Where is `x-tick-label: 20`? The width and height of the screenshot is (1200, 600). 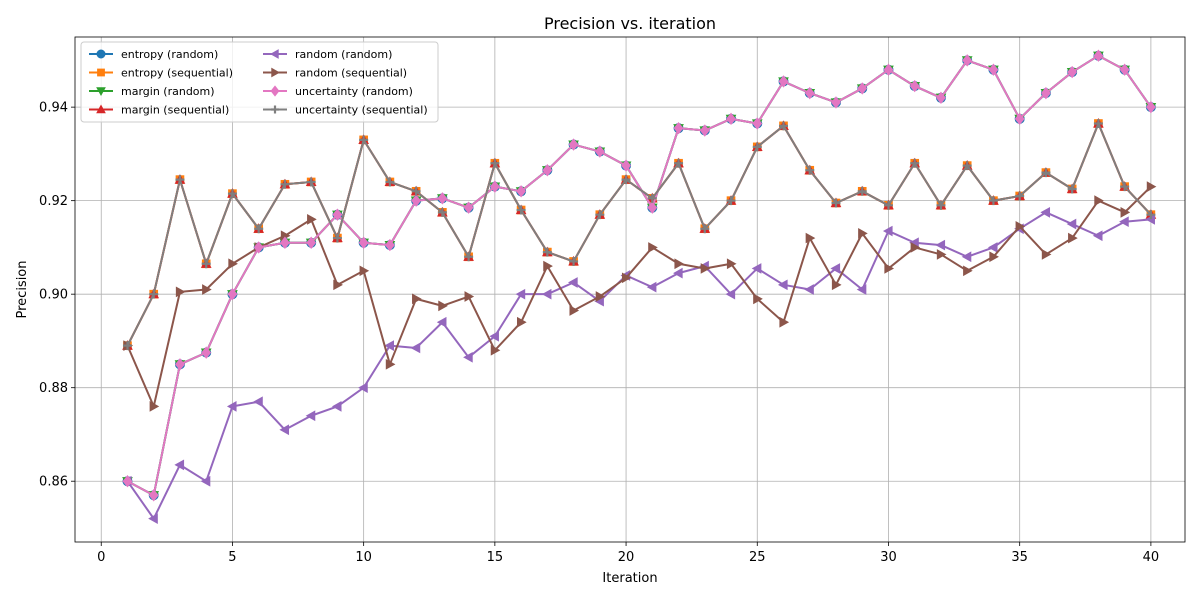 x-tick-label: 20 is located at coordinates (626, 557).